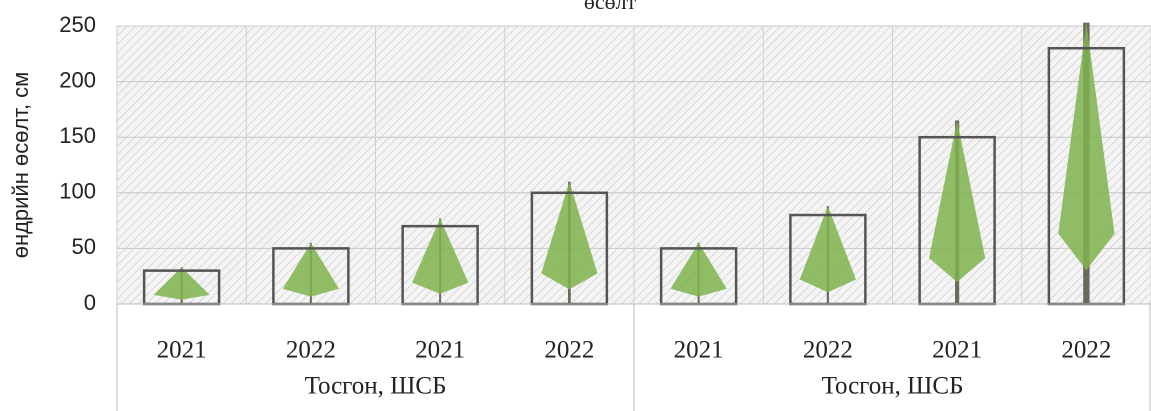 This screenshot has height=411, width=1151. What do you see at coordinates (77, 191) in the screenshot?
I see `y-tick-label: 100` at bounding box center [77, 191].